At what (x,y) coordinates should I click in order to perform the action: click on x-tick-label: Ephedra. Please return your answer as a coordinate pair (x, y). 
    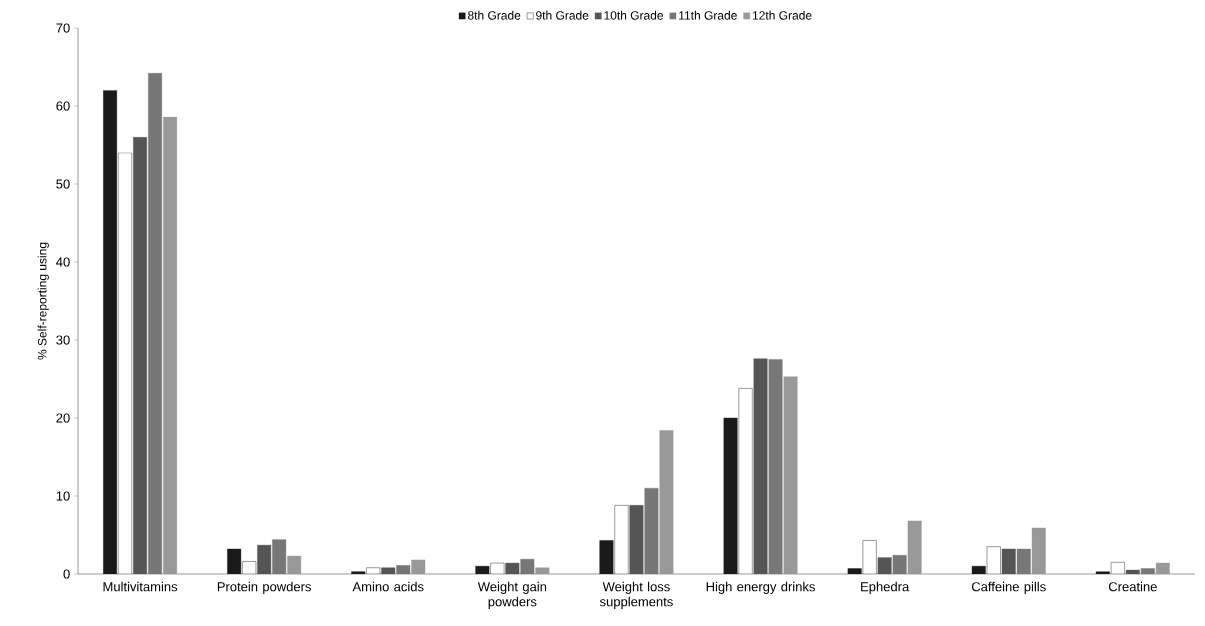
    Looking at the image, I should click on (885, 587).